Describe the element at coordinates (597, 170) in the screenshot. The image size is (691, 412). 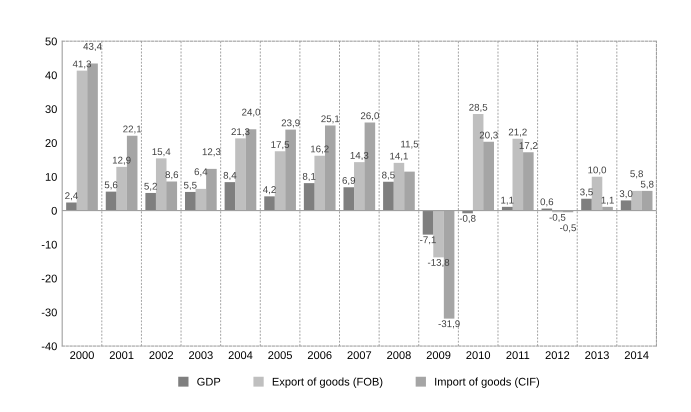
I see `data-label: 10,0` at that location.